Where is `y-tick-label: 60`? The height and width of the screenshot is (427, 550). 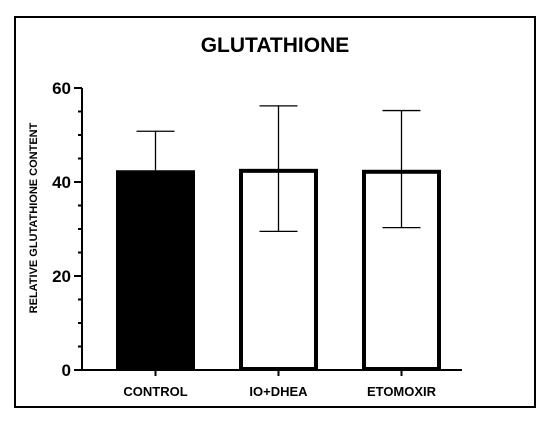
y-tick-label: 60 is located at coordinates (61, 88).